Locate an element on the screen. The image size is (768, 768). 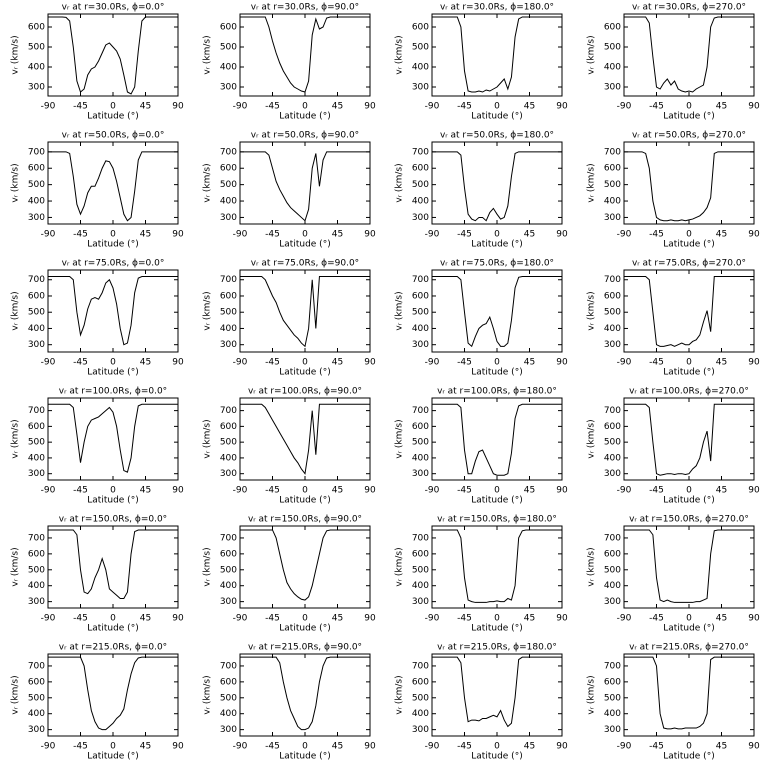
chart-title: vᵣ at r=30.0Rs, ϕ=180.0° is located at coordinates (497, 8).